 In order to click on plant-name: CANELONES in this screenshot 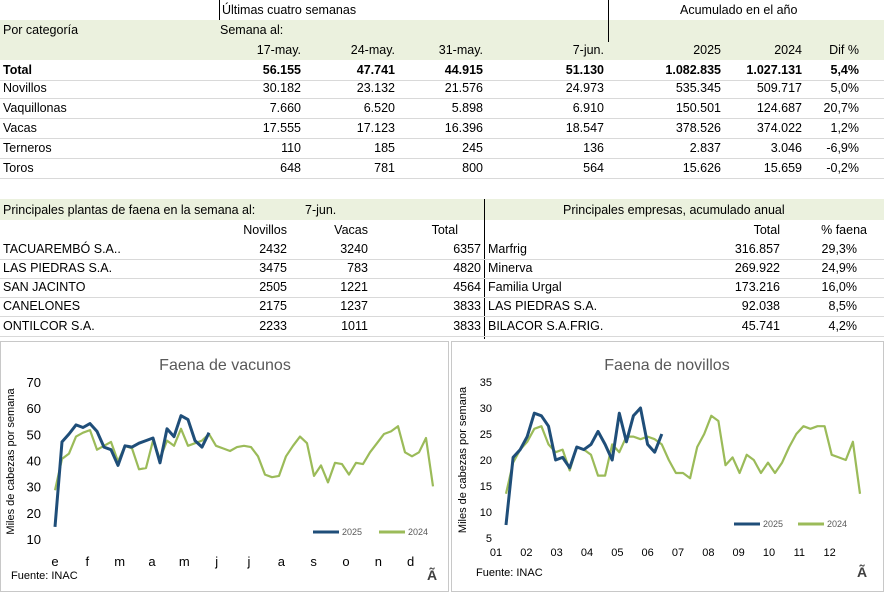, I will do `click(42, 306)`.